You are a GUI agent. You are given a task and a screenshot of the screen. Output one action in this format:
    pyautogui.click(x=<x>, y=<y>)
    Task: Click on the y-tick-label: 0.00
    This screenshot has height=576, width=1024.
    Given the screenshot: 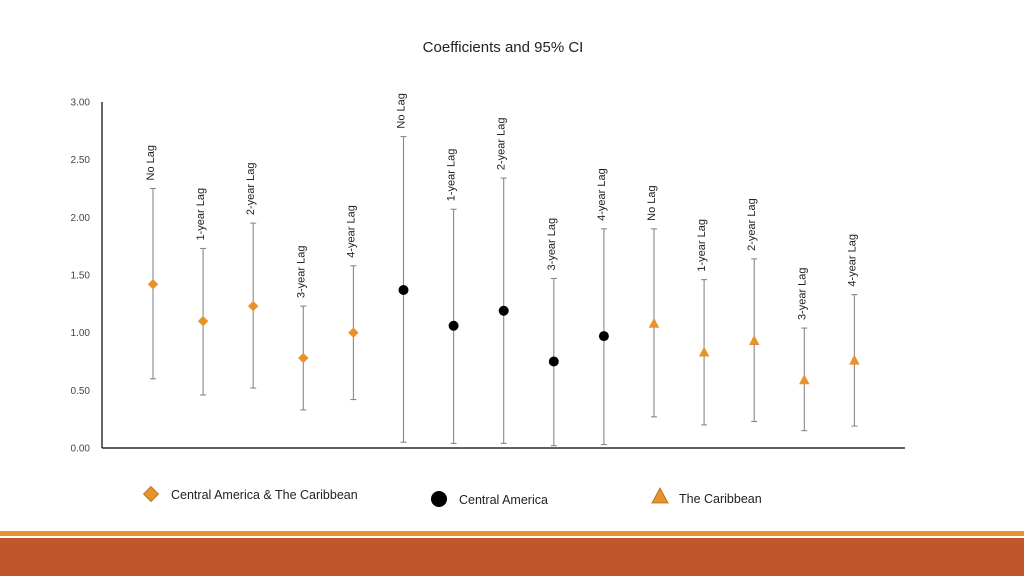 What is the action you would take?
    pyautogui.click(x=81, y=449)
    